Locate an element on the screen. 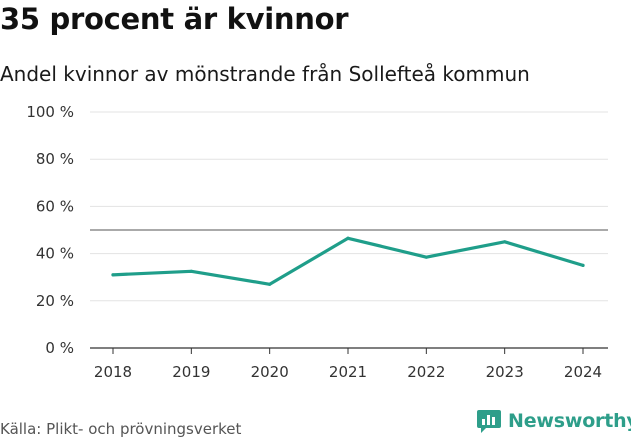  y-tick-label: 60 % is located at coordinates (55, 206).